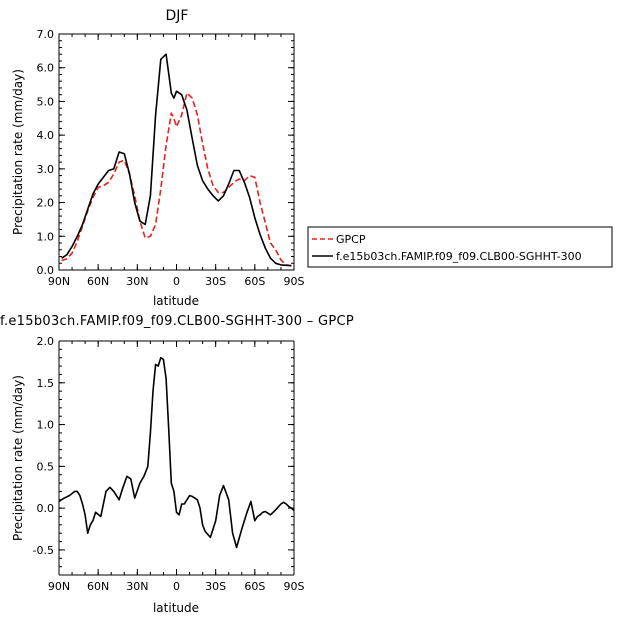 Image resolution: width=623 pixels, height=623 pixels. Describe the element at coordinates (177, 16) in the screenshot. I see `chart-title: DJF` at that location.